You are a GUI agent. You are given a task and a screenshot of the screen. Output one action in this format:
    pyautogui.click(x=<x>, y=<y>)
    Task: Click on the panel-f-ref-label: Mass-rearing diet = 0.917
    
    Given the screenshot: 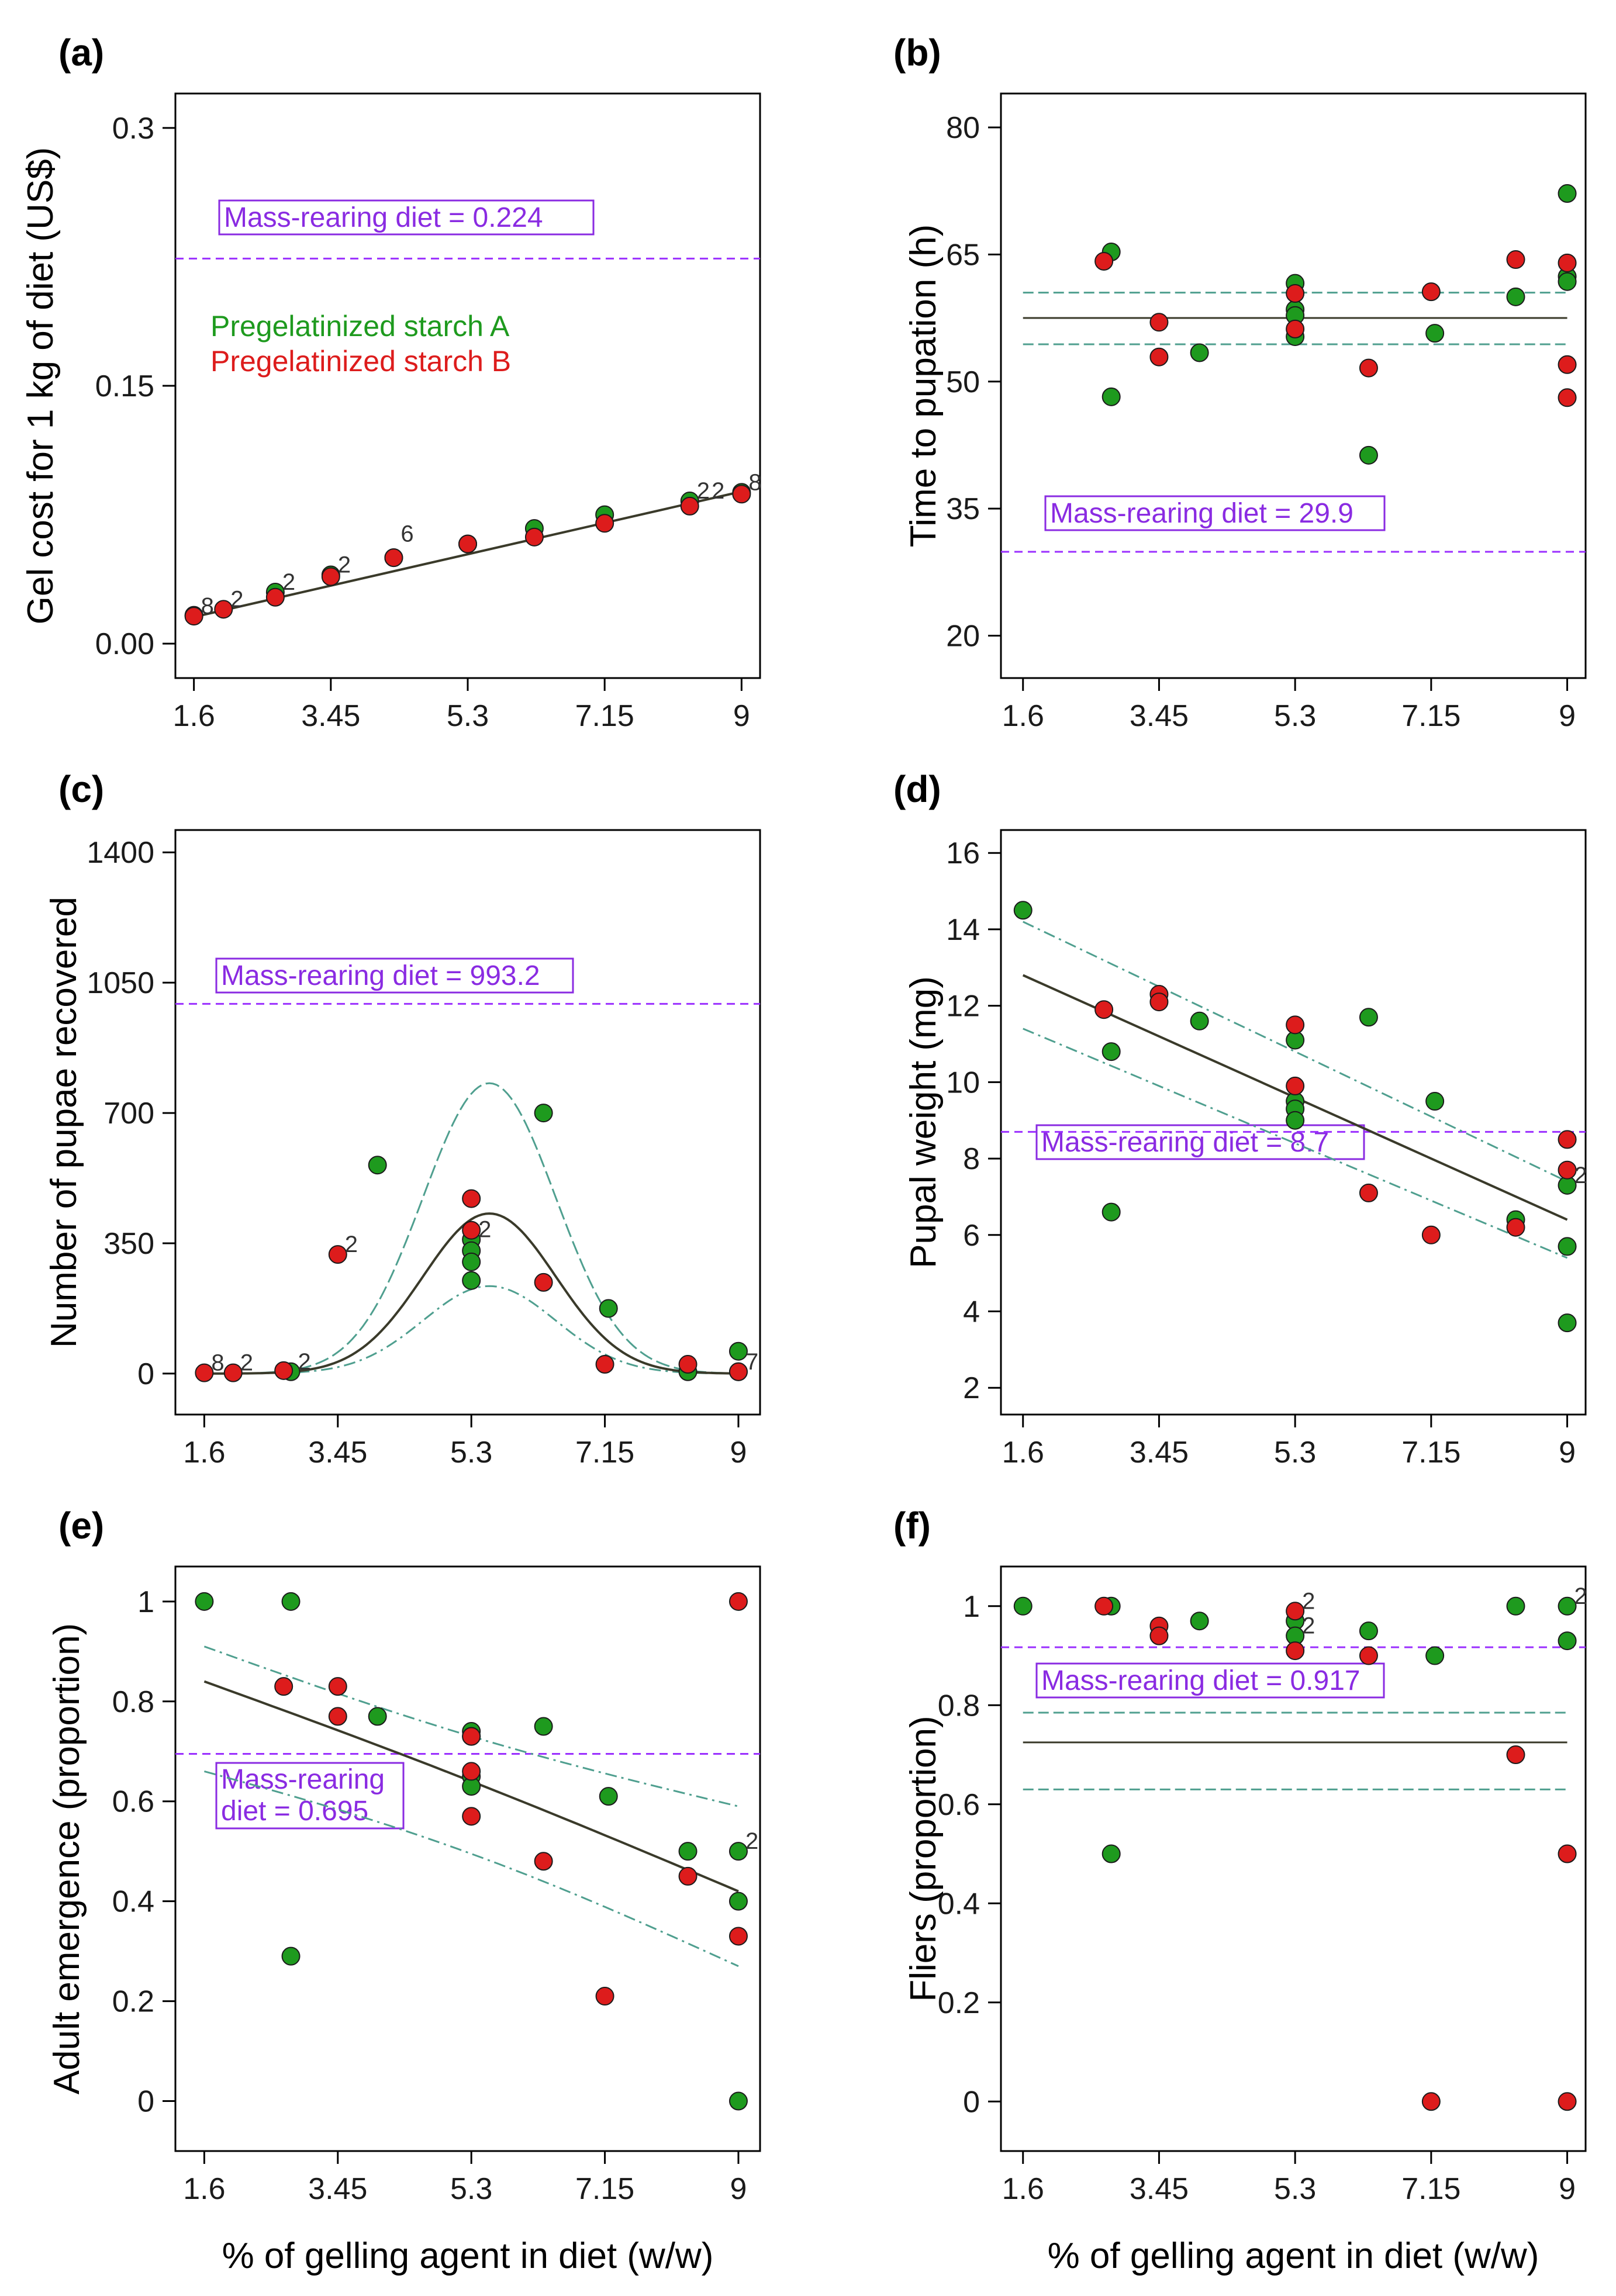 What is the action you would take?
    pyautogui.click(x=1201, y=1680)
    